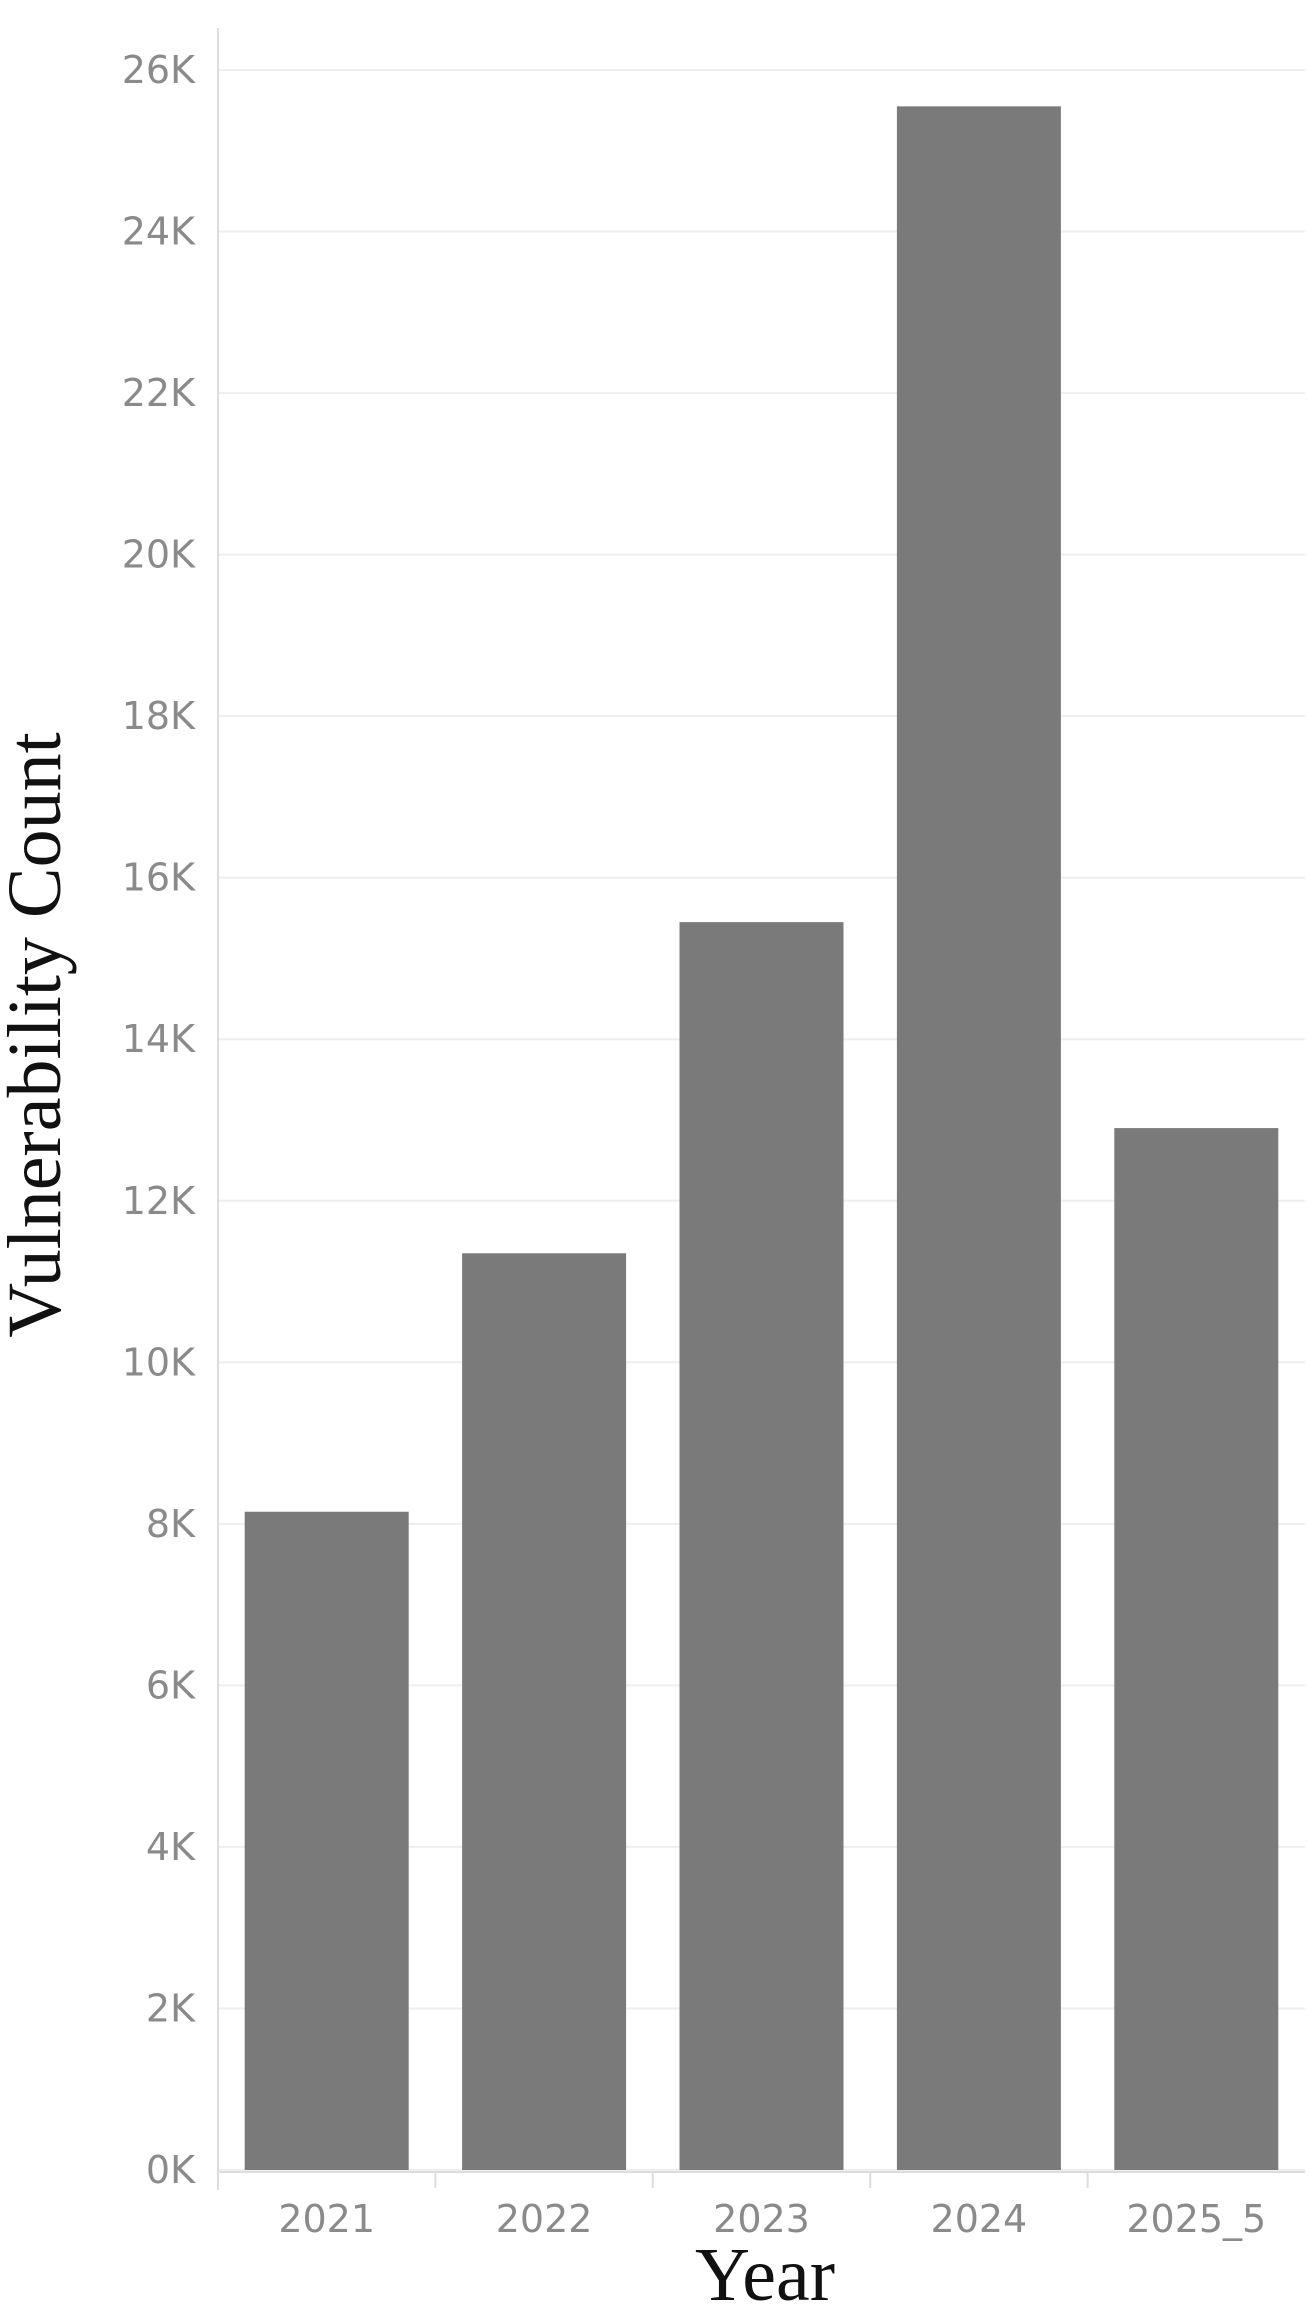 The height and width of the screenshot is (2324, 1309). I want to click on y-tick-label: 12K, so click(159, 1201).